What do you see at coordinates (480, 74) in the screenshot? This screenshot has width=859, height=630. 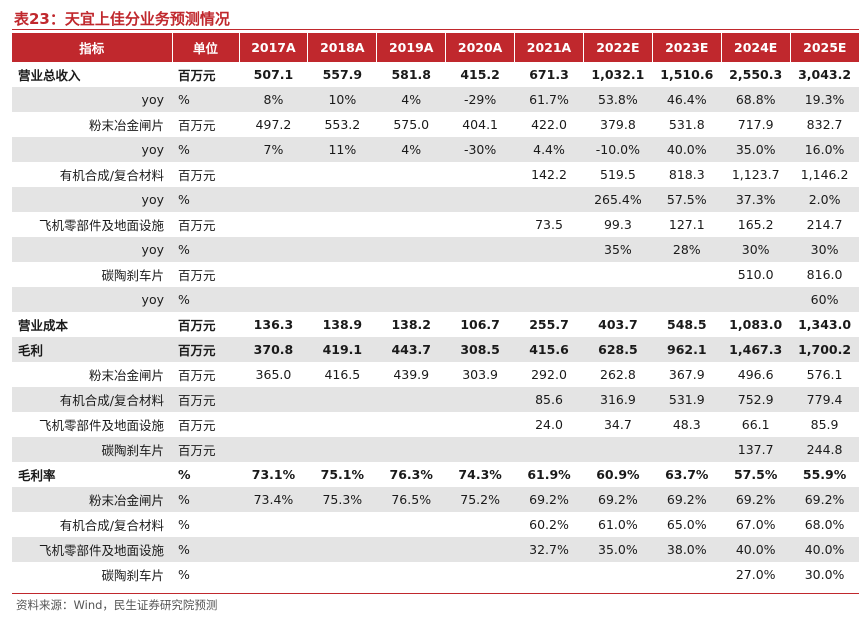 I see `value-cell: 415.2` at bounding box center [480, 74].